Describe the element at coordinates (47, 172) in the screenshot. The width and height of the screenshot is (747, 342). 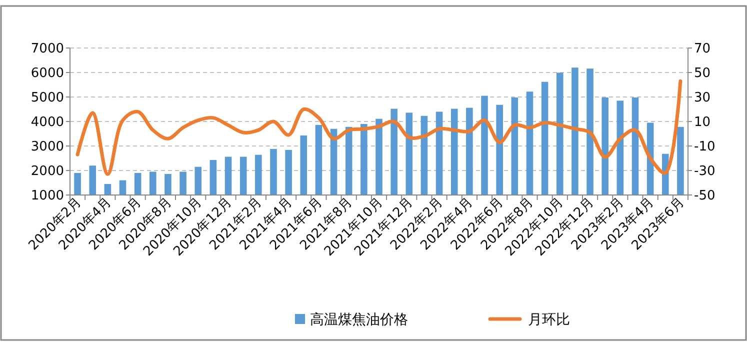
I see `y-tick-label: 2000` at that location.